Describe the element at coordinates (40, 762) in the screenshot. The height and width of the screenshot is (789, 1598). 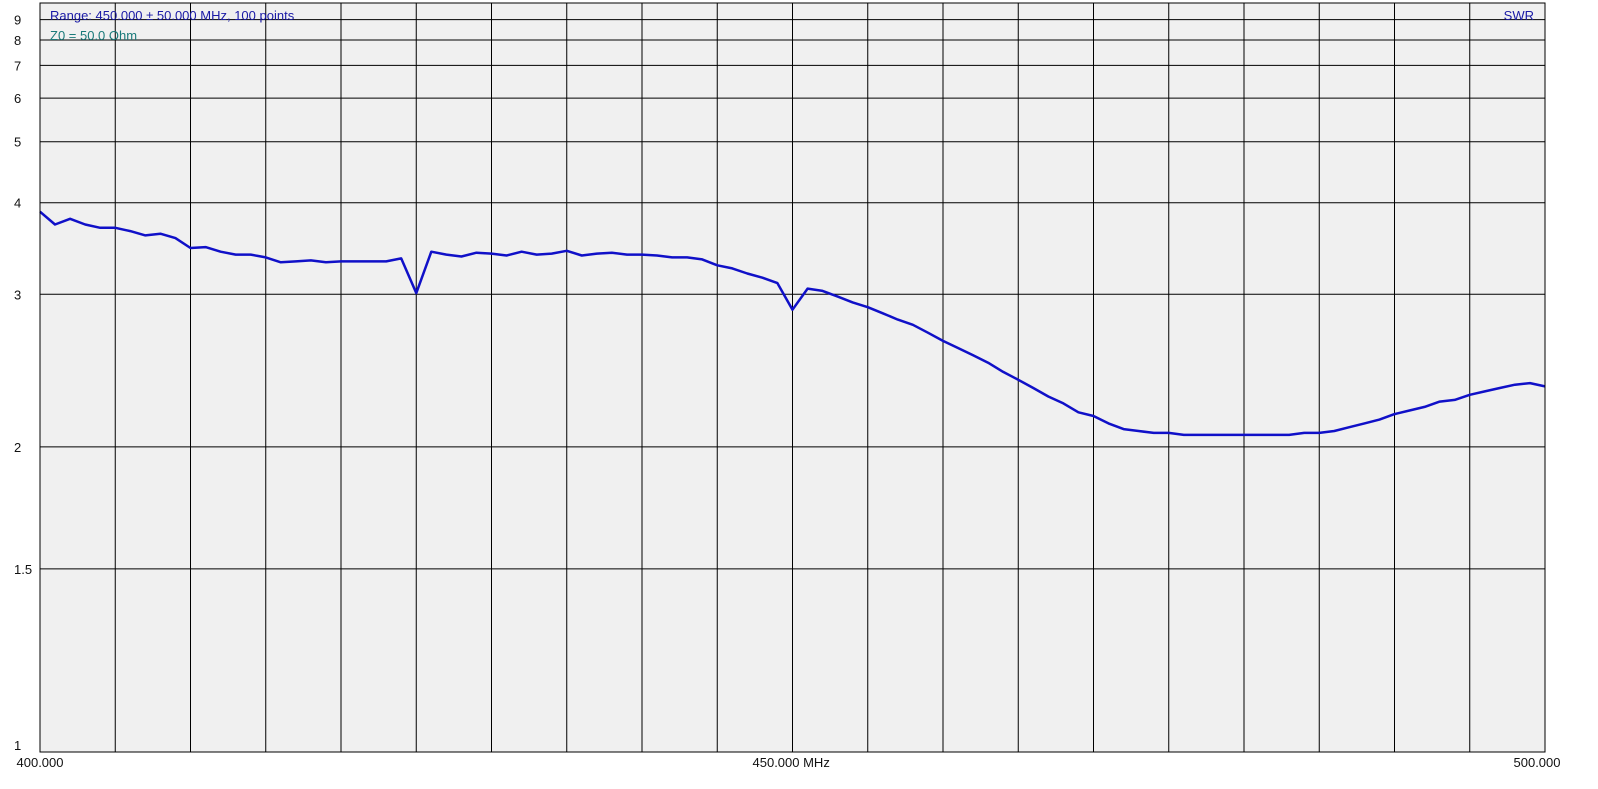
I see `x-tick-label: 400.000` at that location.